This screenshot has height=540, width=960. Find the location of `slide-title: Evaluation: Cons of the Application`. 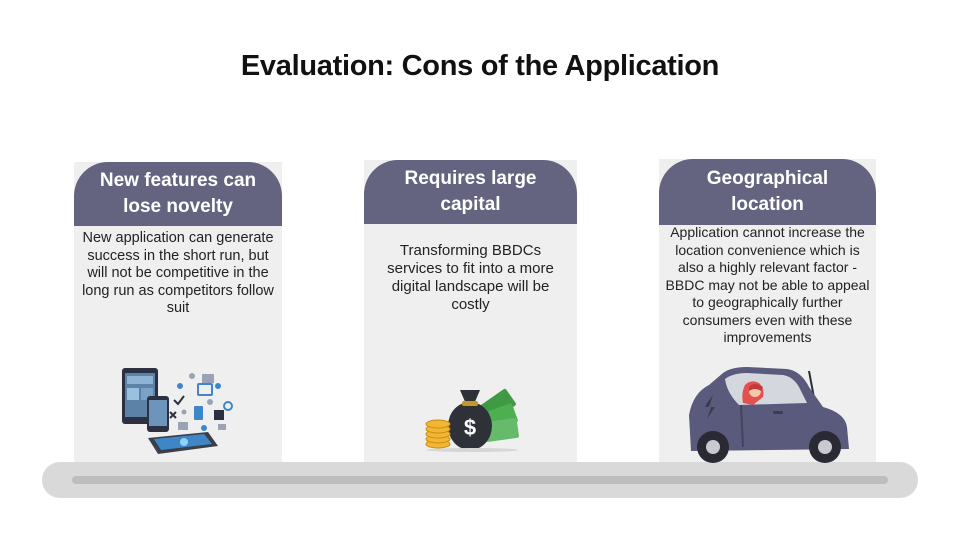

slide-title: Evaluation: Cons of the Application is located at coordinates (480, 66).